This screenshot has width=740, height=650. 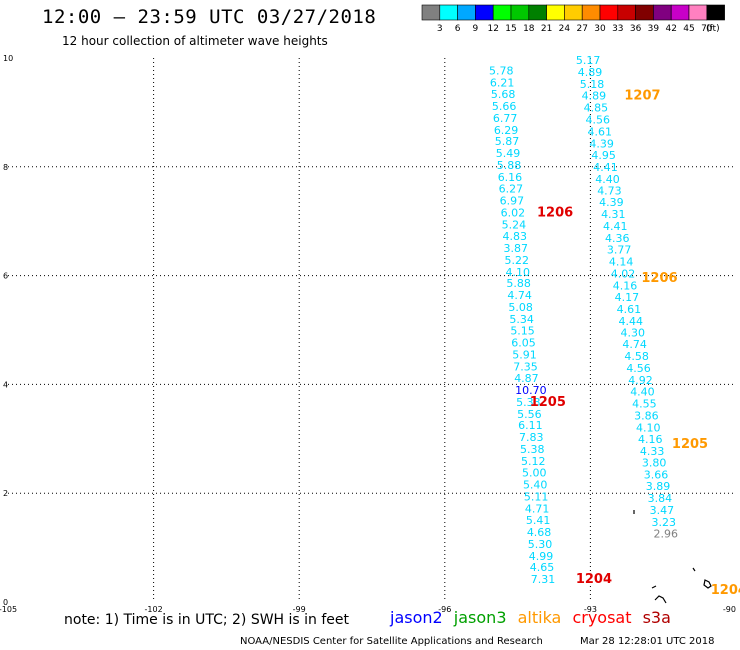 I want to click on wave-height-value: 5.66, so click(x=504, y=106).